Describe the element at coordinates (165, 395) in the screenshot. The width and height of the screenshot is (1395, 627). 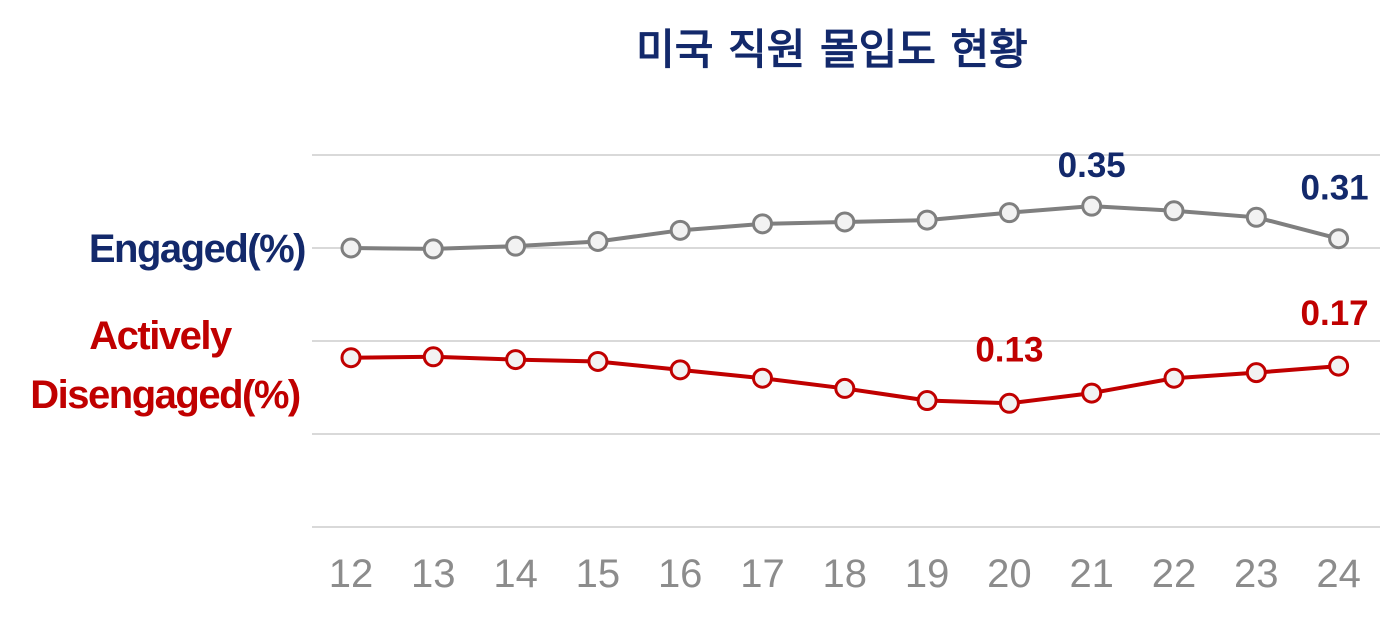
I see `series-label-disengaged-line2: Disengaged(%)` at that location.